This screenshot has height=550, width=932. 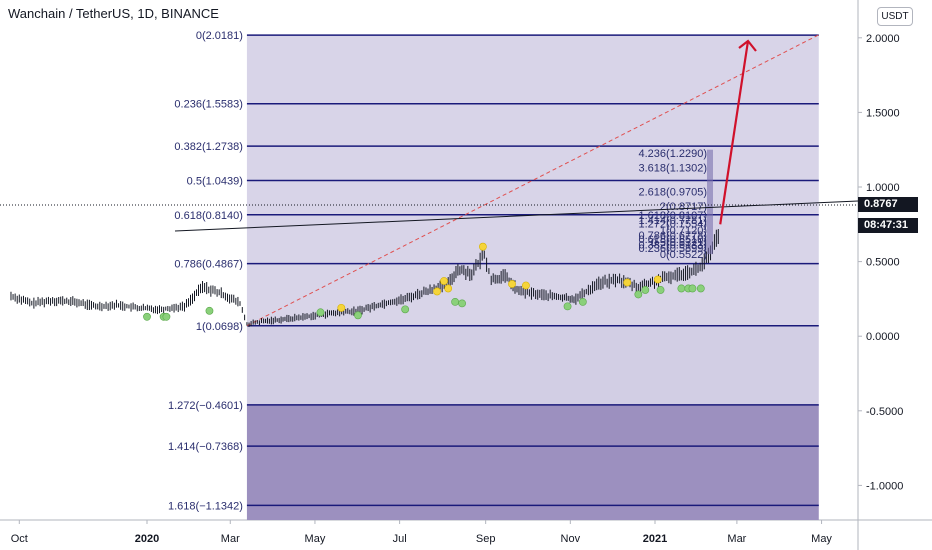 What do you see at coordinates (673, 192) in the screenshot?
I see `small-fib-label: 2.618(0.9705)` at bounding box center [673, 192].